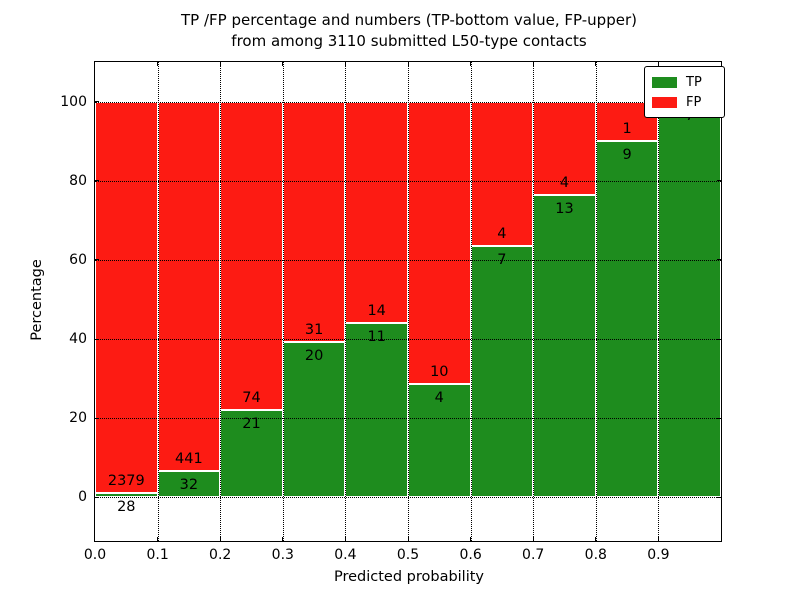 The image size is (800, 600). Describe the element at coordinates (157, 555) in the screenshot. I see `x-tick-label: 0.1` at that location.